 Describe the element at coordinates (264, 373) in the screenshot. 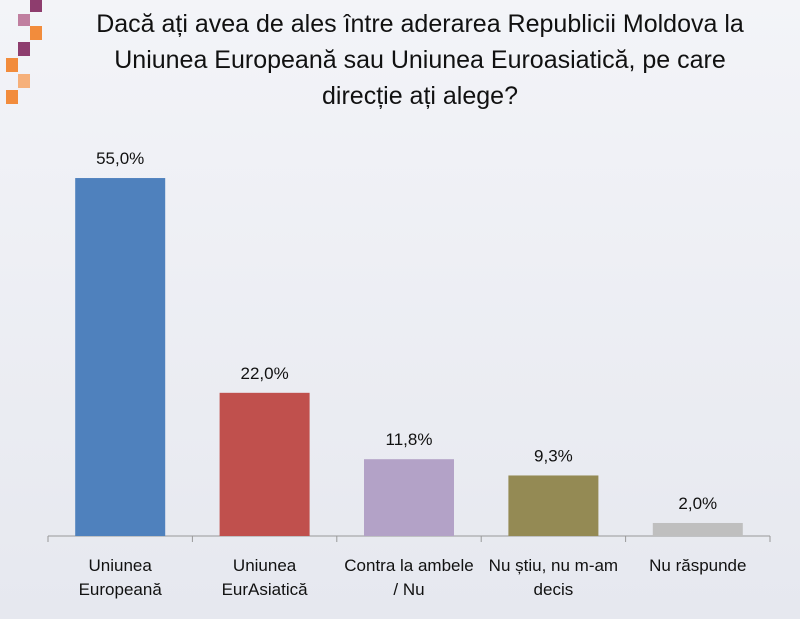

I see `value-label: 22,0%` at that location.